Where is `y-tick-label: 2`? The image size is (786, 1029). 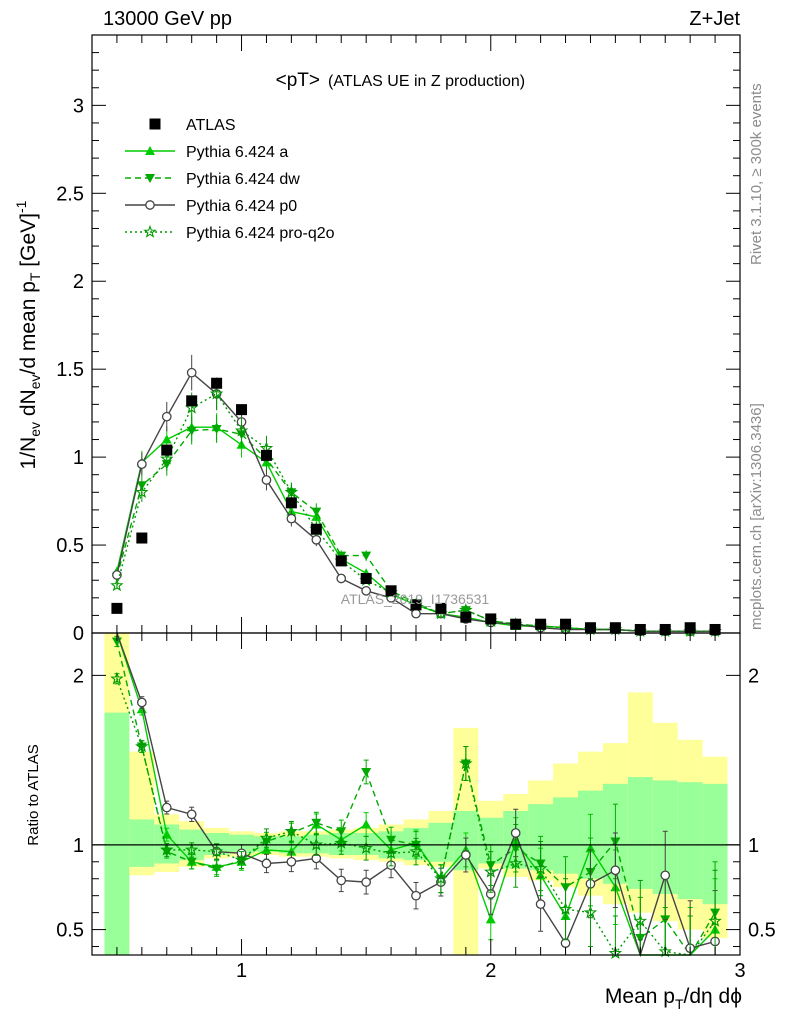
y-tick-label: 2 is located at coordinates (78, 282).